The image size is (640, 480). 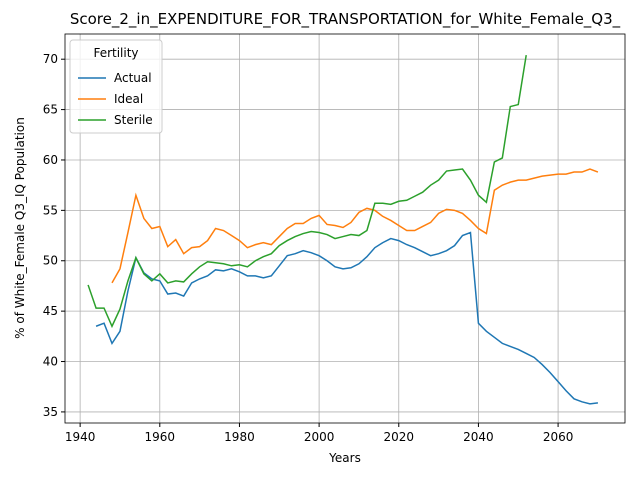 I want to click on x-tick-label: 2060, so click(x=558, y=437).